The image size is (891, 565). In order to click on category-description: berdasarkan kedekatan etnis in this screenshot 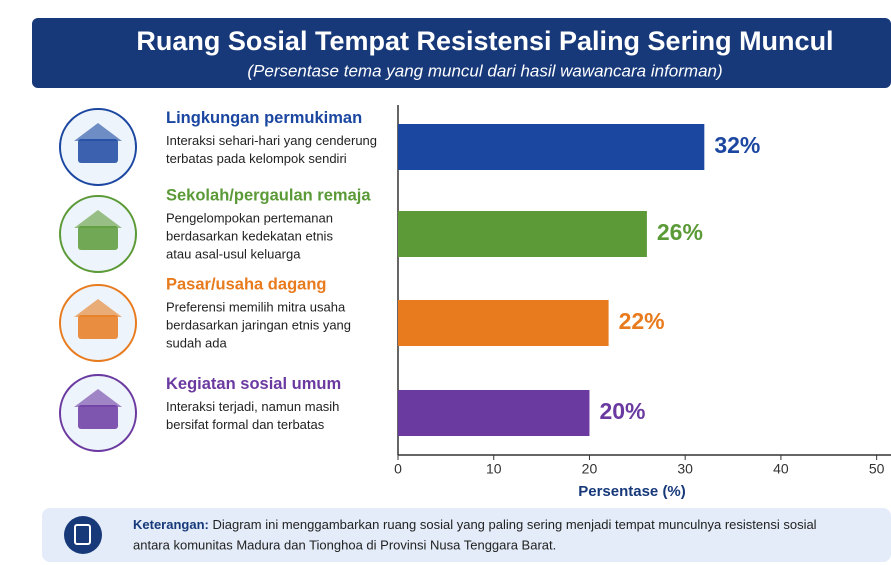, I will do `click(249, 235)`.